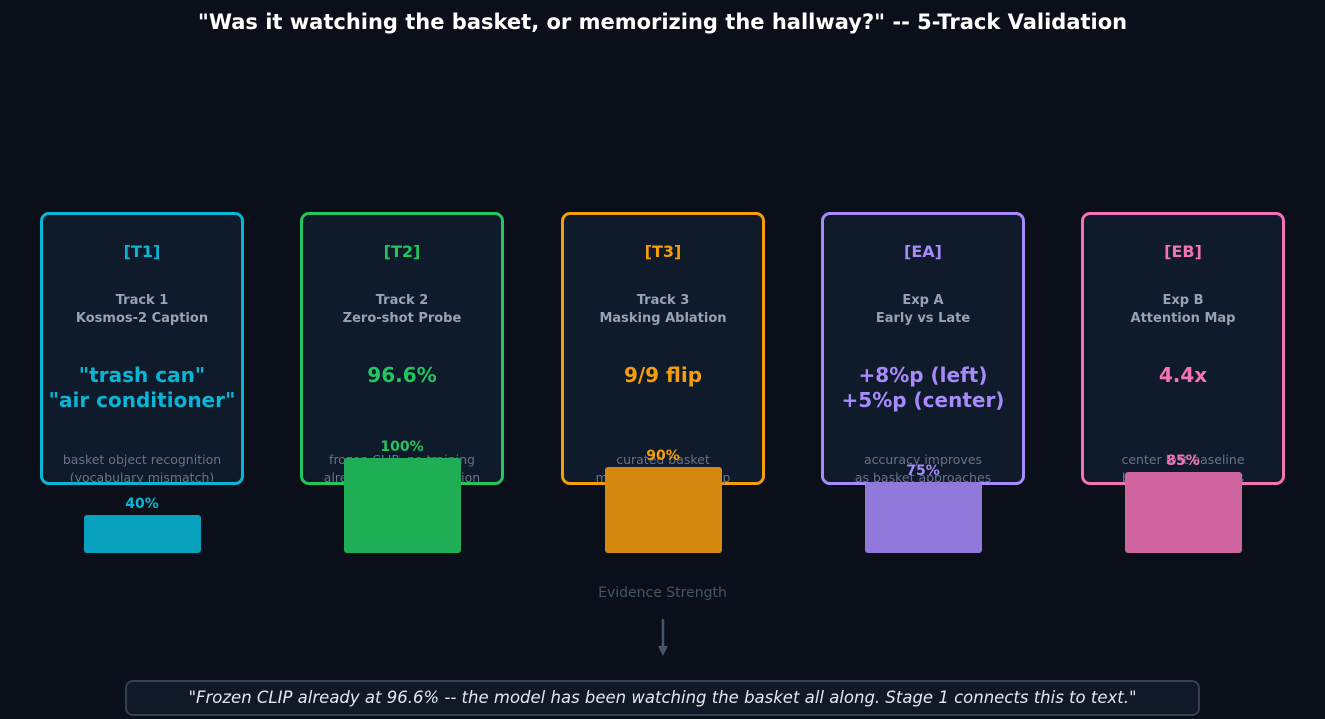 Image resolution: width=1325 pixels, height=719 pixels. I want to click on track-tag: [T3], so click(663, 251).